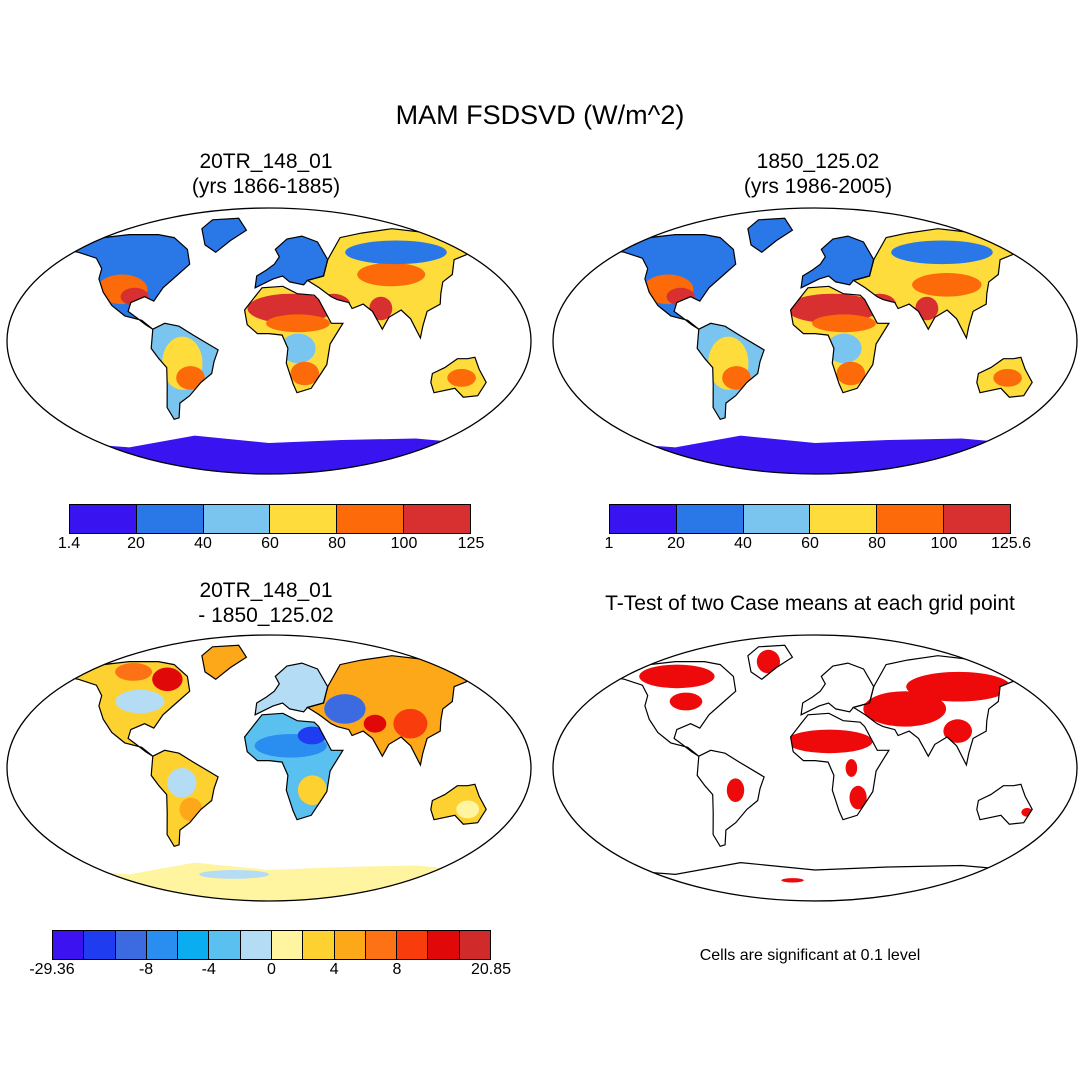 The height and width of the screenshot is (1080, 1080). I want to click on bottom-left-map, so click(269, 768).